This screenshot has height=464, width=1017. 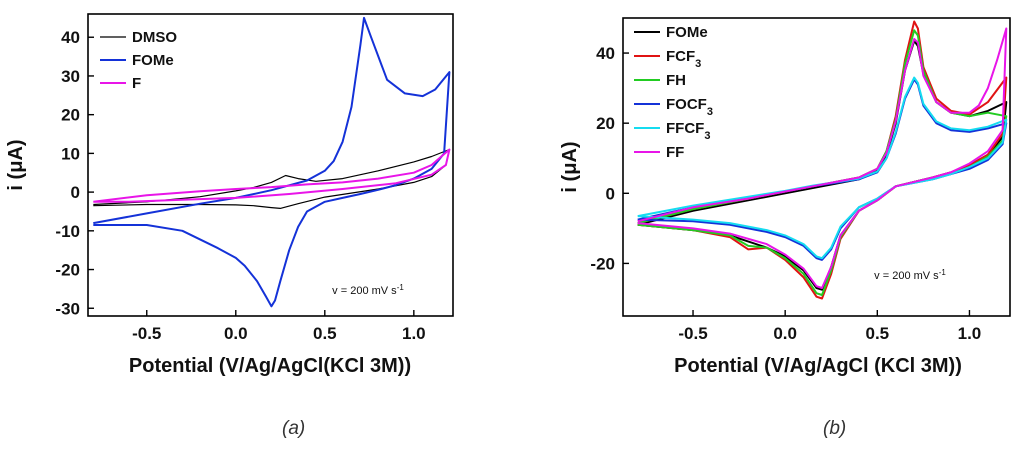 What do you see at coordinates (70, 76) in the screenshot?
I see `y-tick-label: 30` at bounding box center [70, 76].